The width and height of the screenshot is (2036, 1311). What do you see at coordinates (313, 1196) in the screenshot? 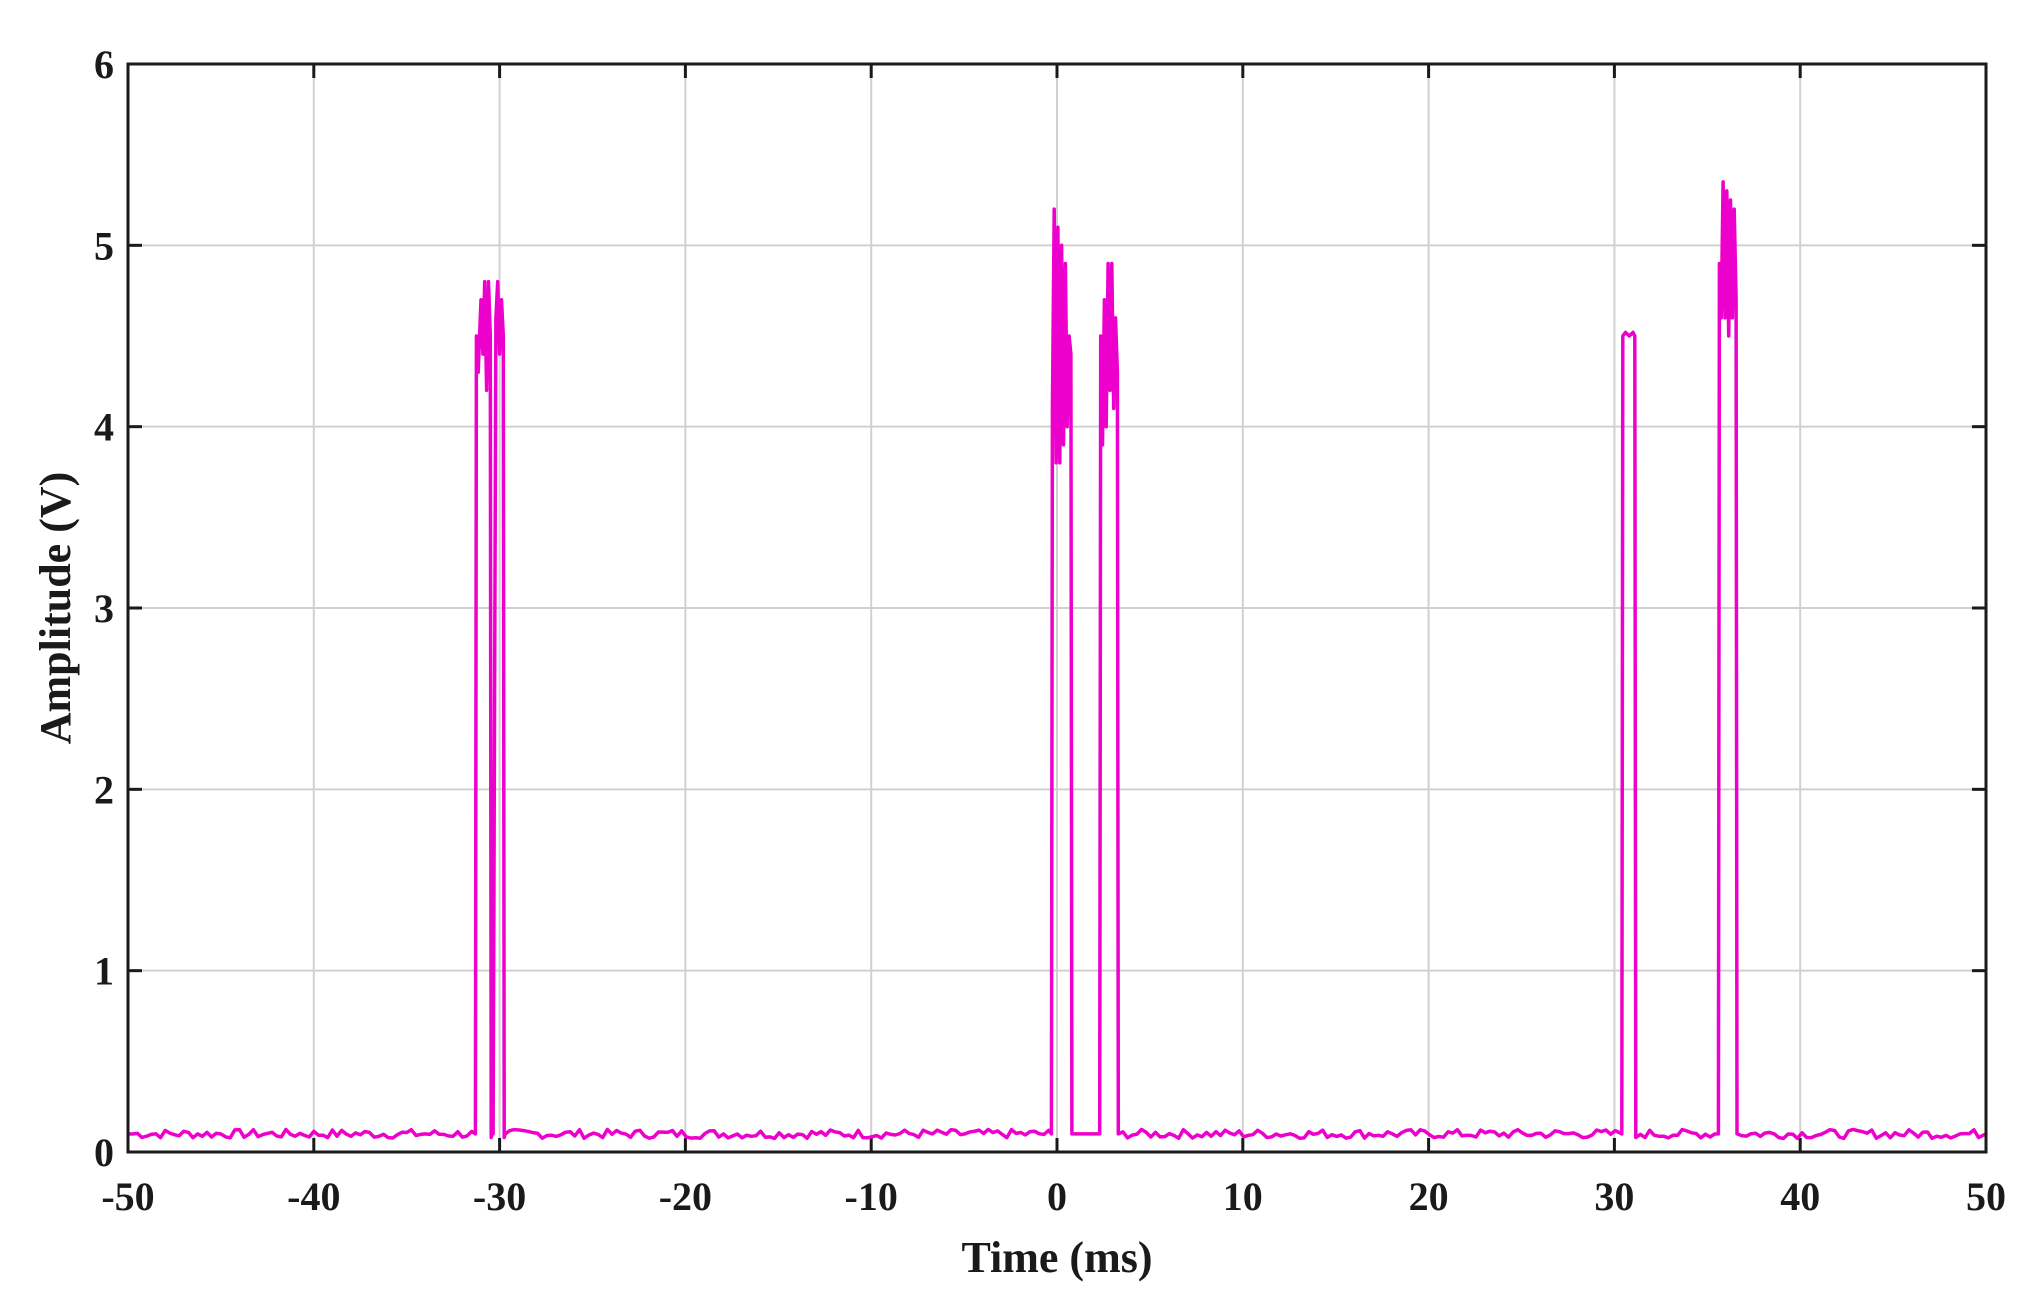
I see `x-tick-label: -40` at bounding box center [313, 1196].